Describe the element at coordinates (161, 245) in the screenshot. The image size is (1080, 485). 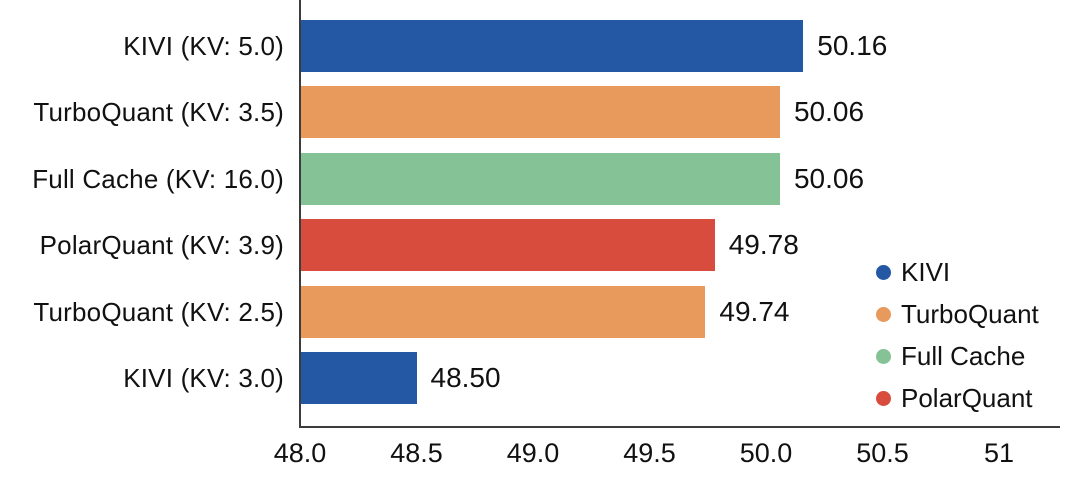
I see `category-label: PolarQuant (KV: 3.9)` at that location.